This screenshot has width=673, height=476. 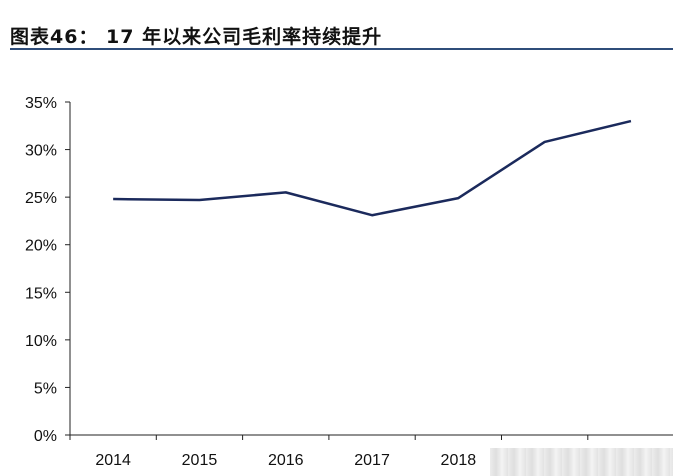 I want to click on y-tick-label: 20%, so click(x=41, y=246).